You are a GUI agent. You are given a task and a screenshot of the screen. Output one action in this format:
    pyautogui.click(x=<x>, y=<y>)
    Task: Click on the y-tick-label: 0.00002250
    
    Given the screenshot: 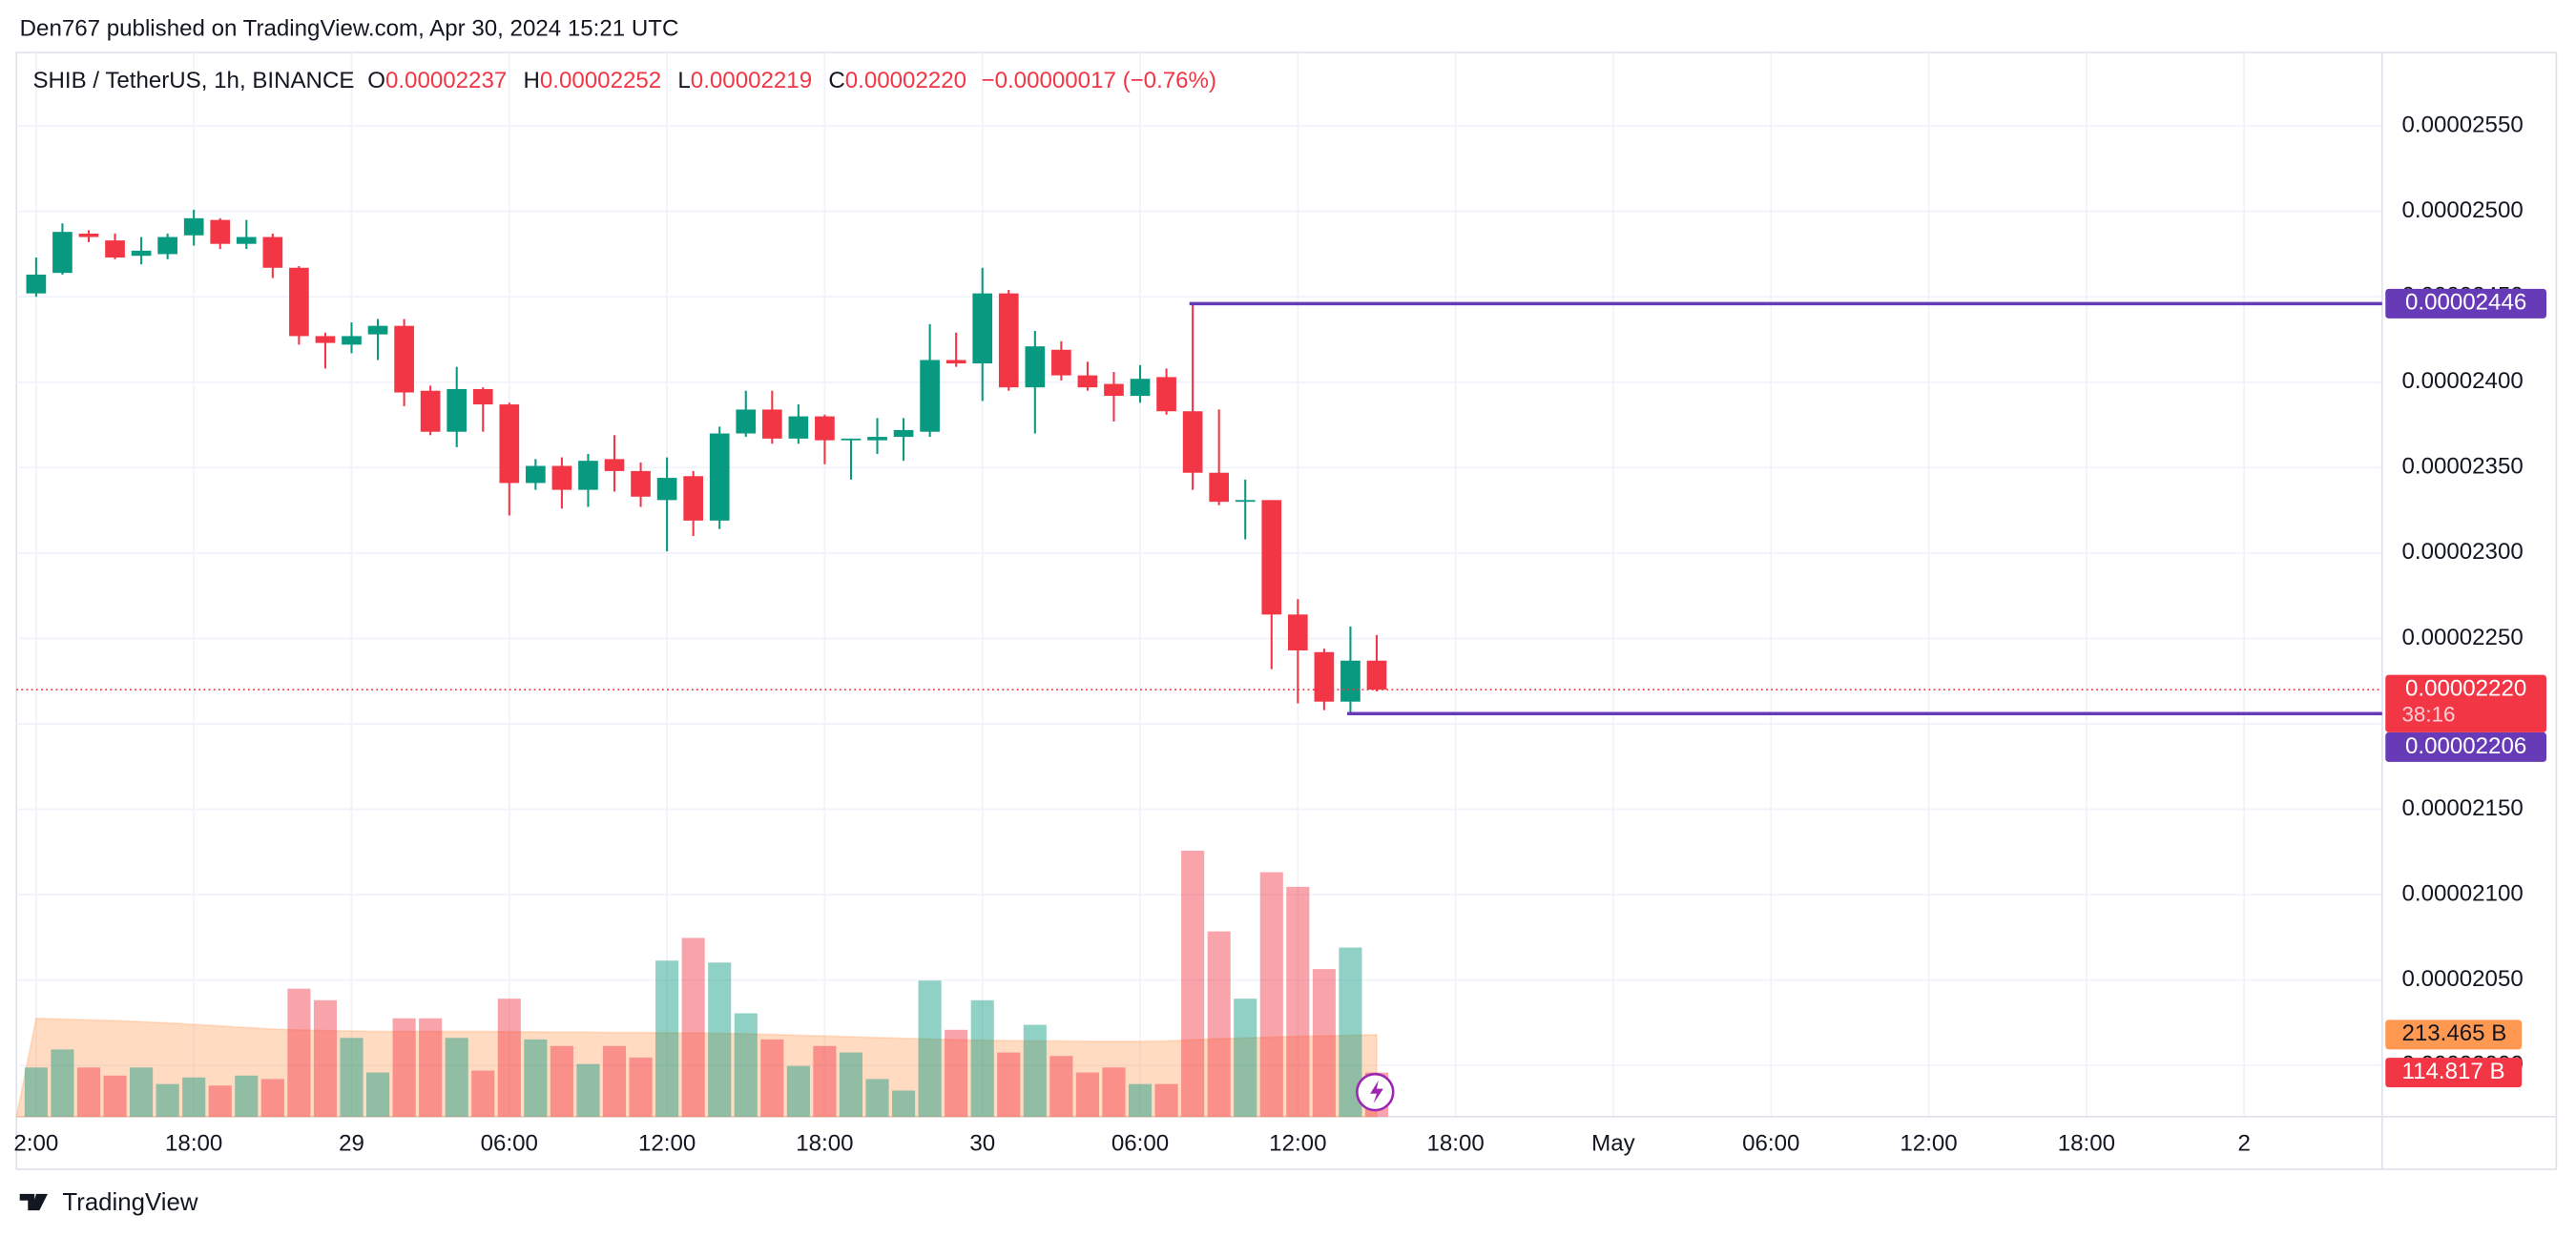 What is the action you would take?
    pyautogui.click(x=2462, y=637)
    